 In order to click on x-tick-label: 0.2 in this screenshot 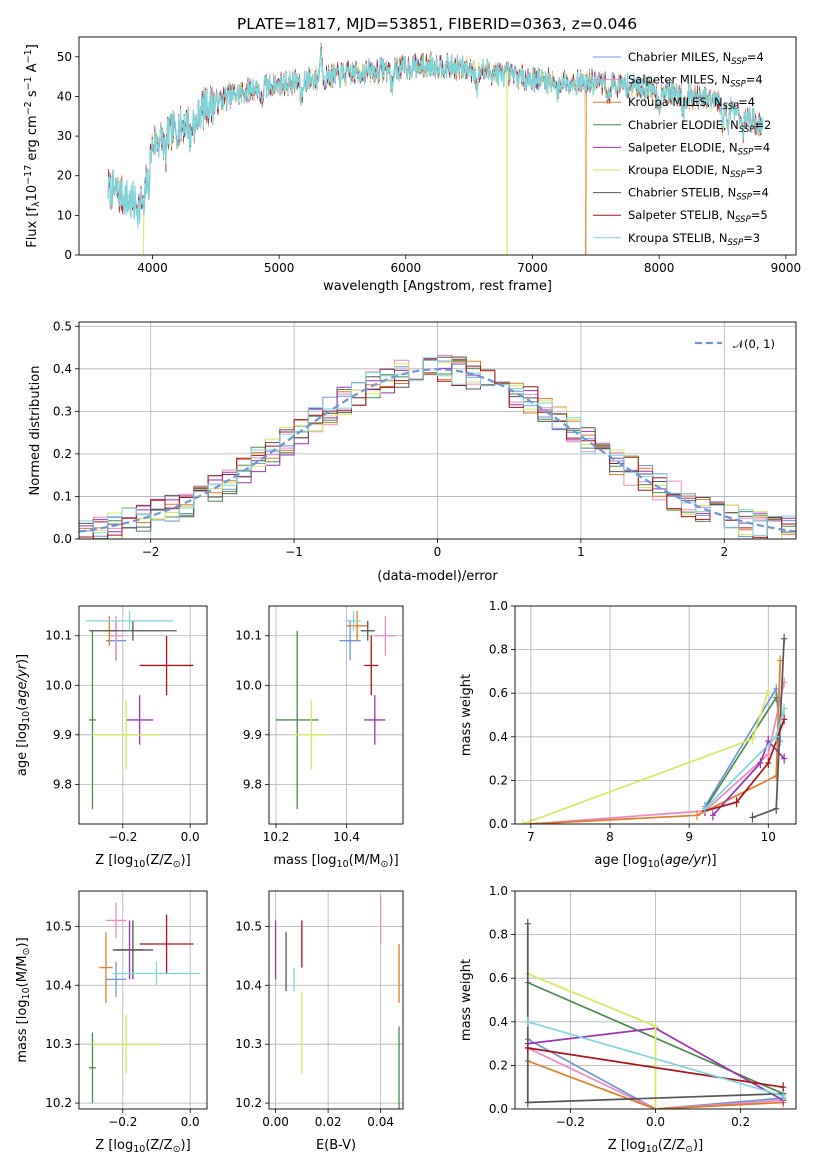, I will do `click(740, 1122)`.